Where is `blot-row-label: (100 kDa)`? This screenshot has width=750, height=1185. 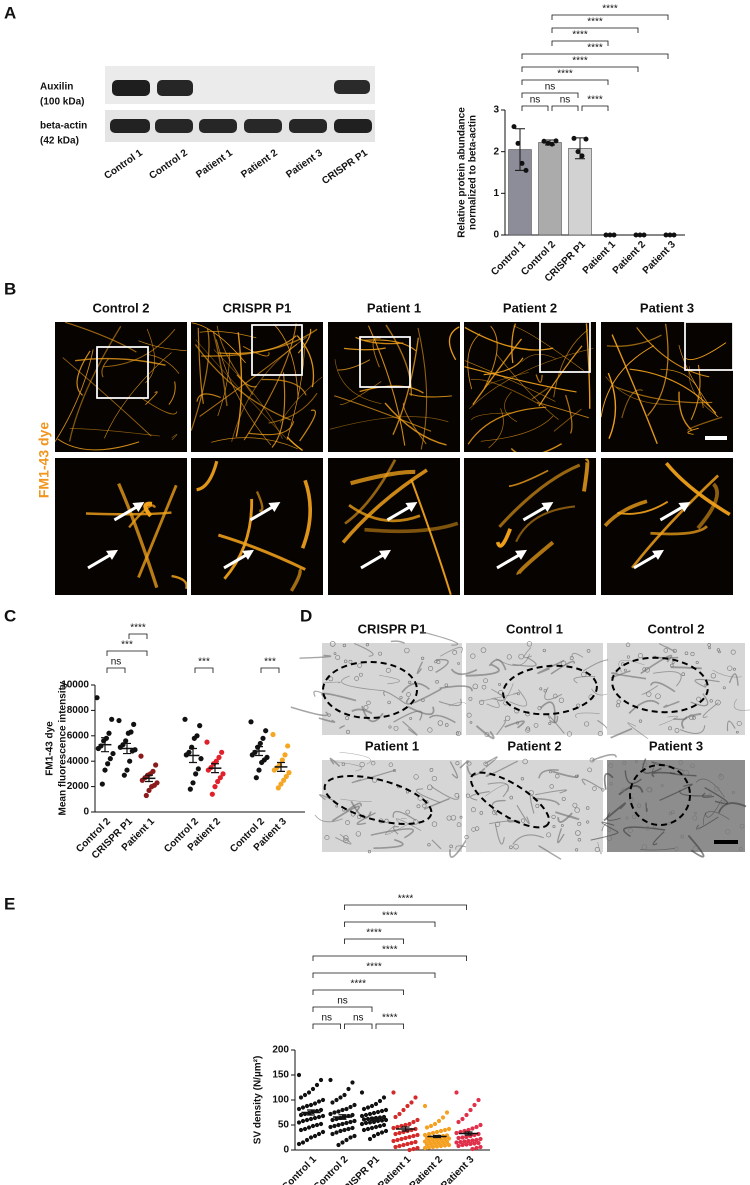 blot-row-label: (100 kDa) is located at coordinates (62, 102).